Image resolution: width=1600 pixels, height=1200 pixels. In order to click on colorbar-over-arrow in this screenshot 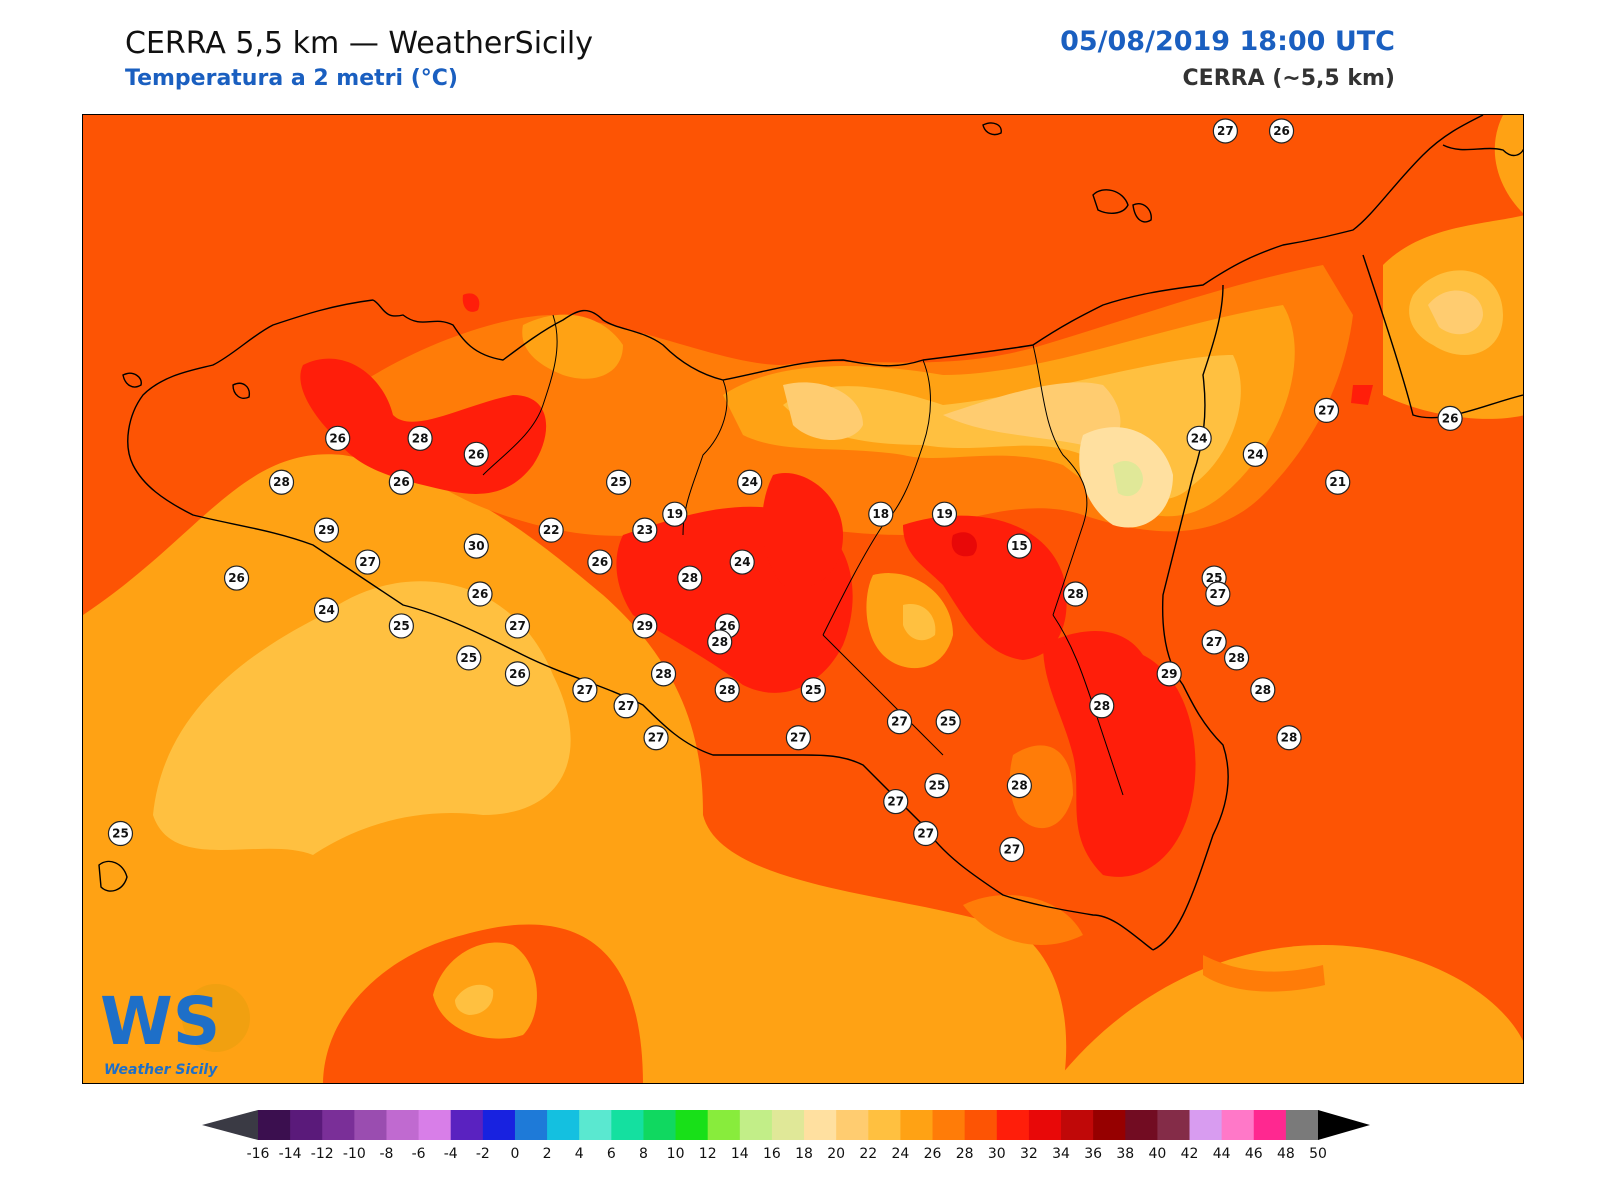, I will do `click(1344, 1125)`.